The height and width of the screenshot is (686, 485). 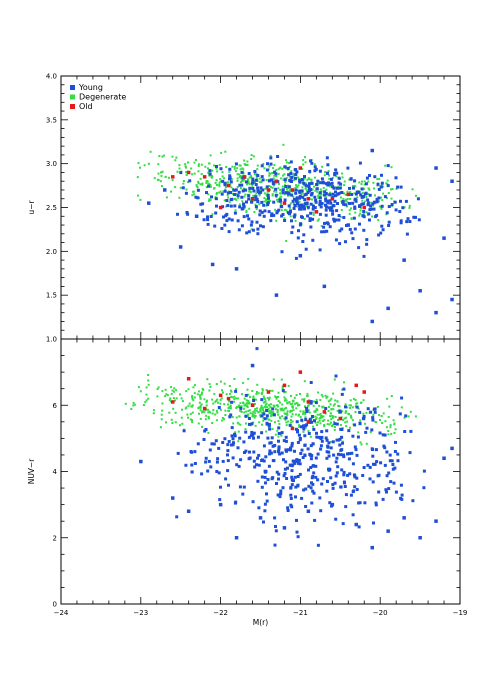 I want to click on point-old, so click(x=324, y=412).